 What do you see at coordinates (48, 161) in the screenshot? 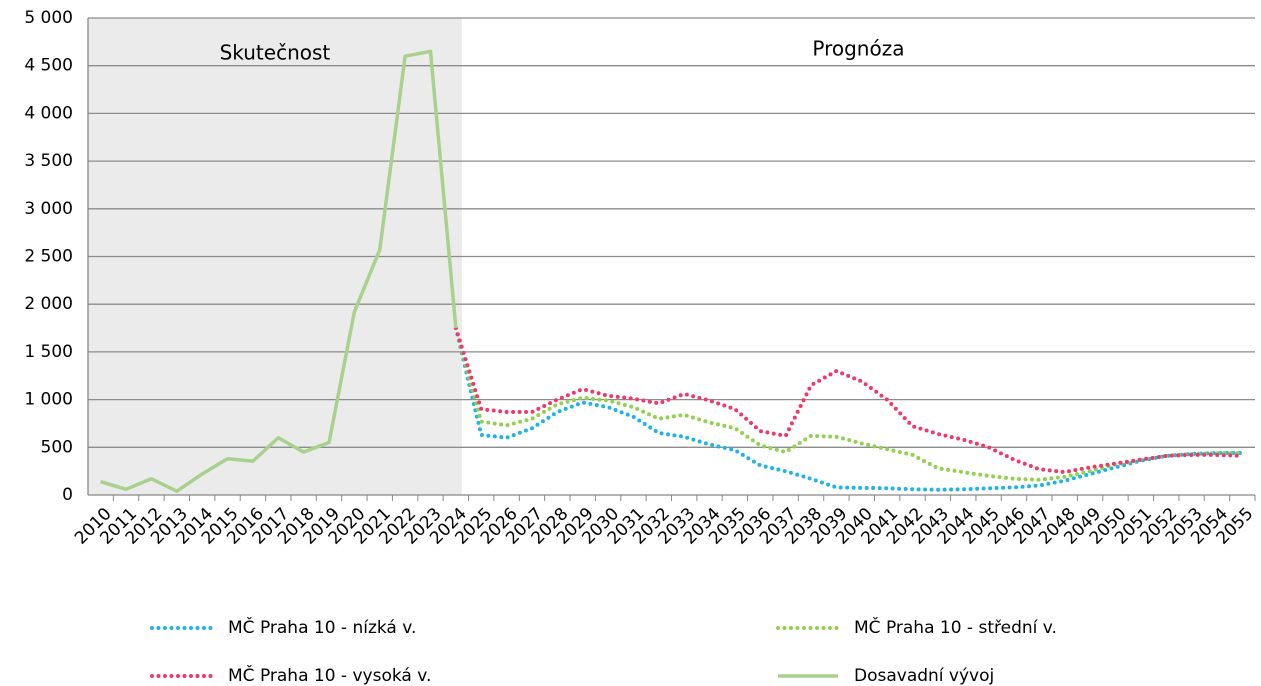
I see `y-tick-label: 3 500` at bounding box center [48, 161].